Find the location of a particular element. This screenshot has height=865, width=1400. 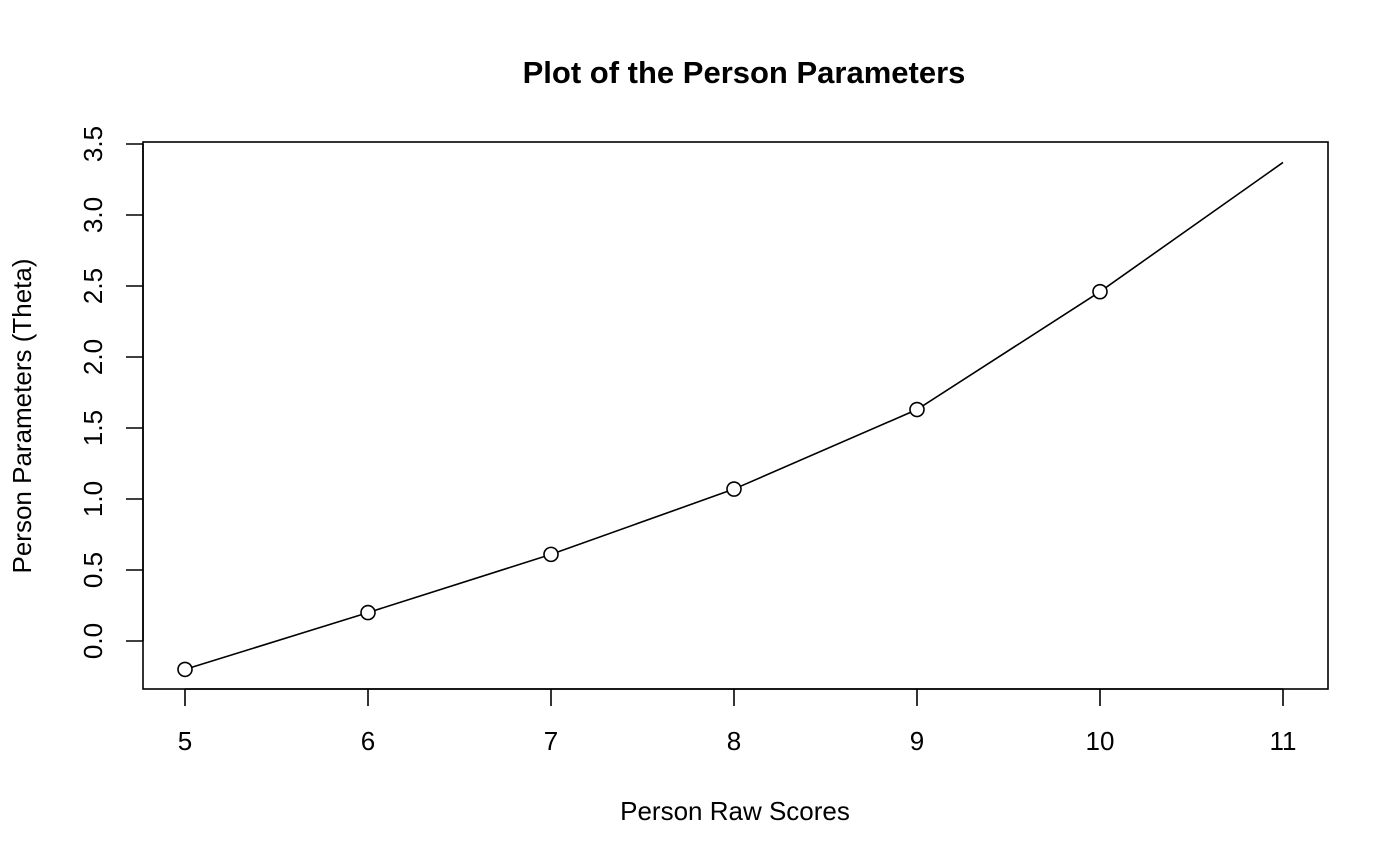

y-axis: 0.0 0.5 1.0 1.5 2.0 2.5 3.0 3.5 is located at coordinates (111, 392).